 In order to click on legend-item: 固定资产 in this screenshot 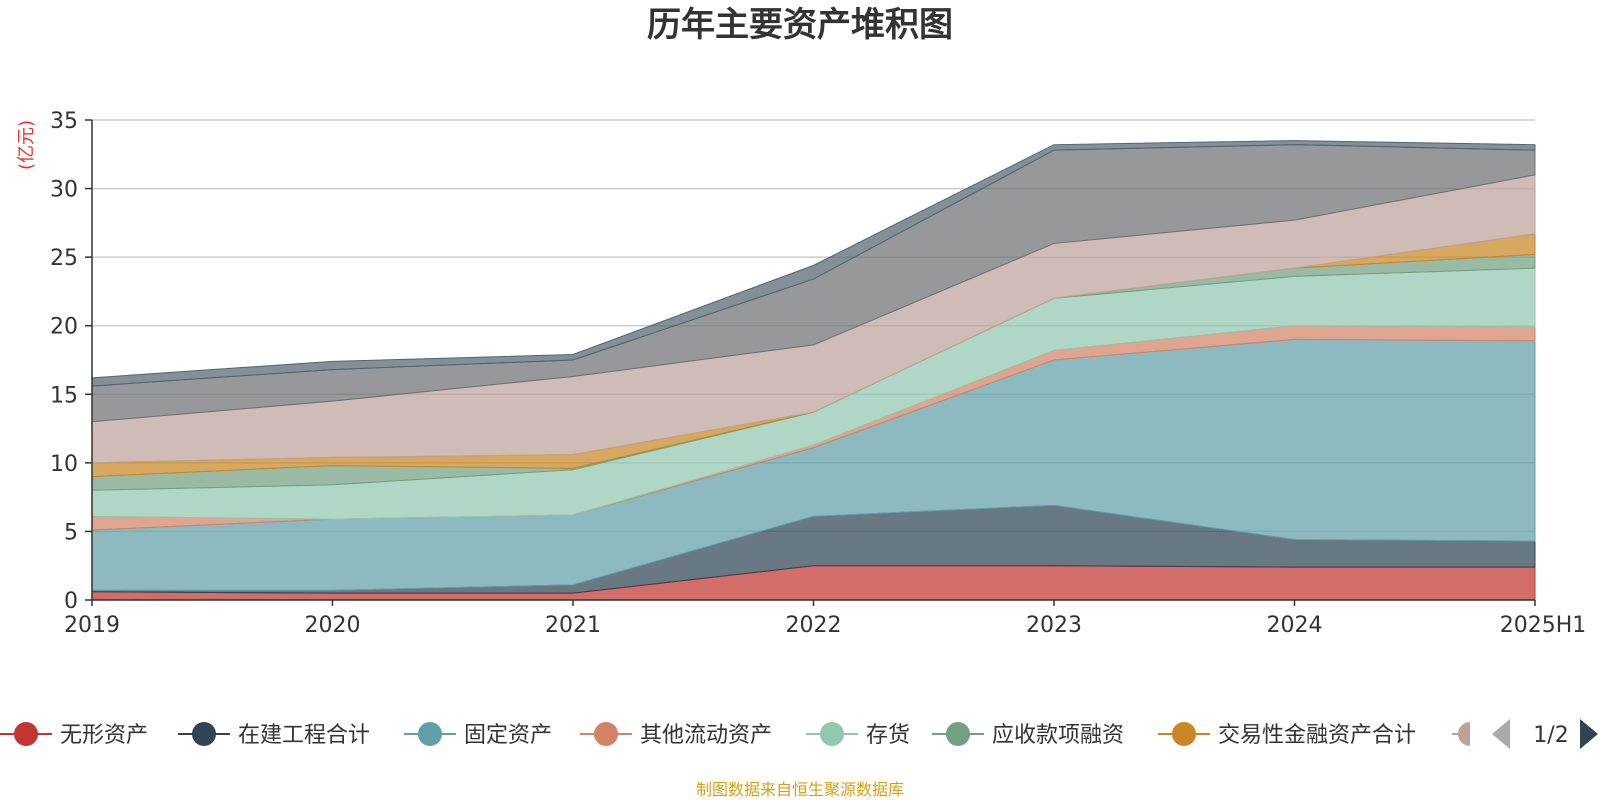, I will do `click(478, 735)`.